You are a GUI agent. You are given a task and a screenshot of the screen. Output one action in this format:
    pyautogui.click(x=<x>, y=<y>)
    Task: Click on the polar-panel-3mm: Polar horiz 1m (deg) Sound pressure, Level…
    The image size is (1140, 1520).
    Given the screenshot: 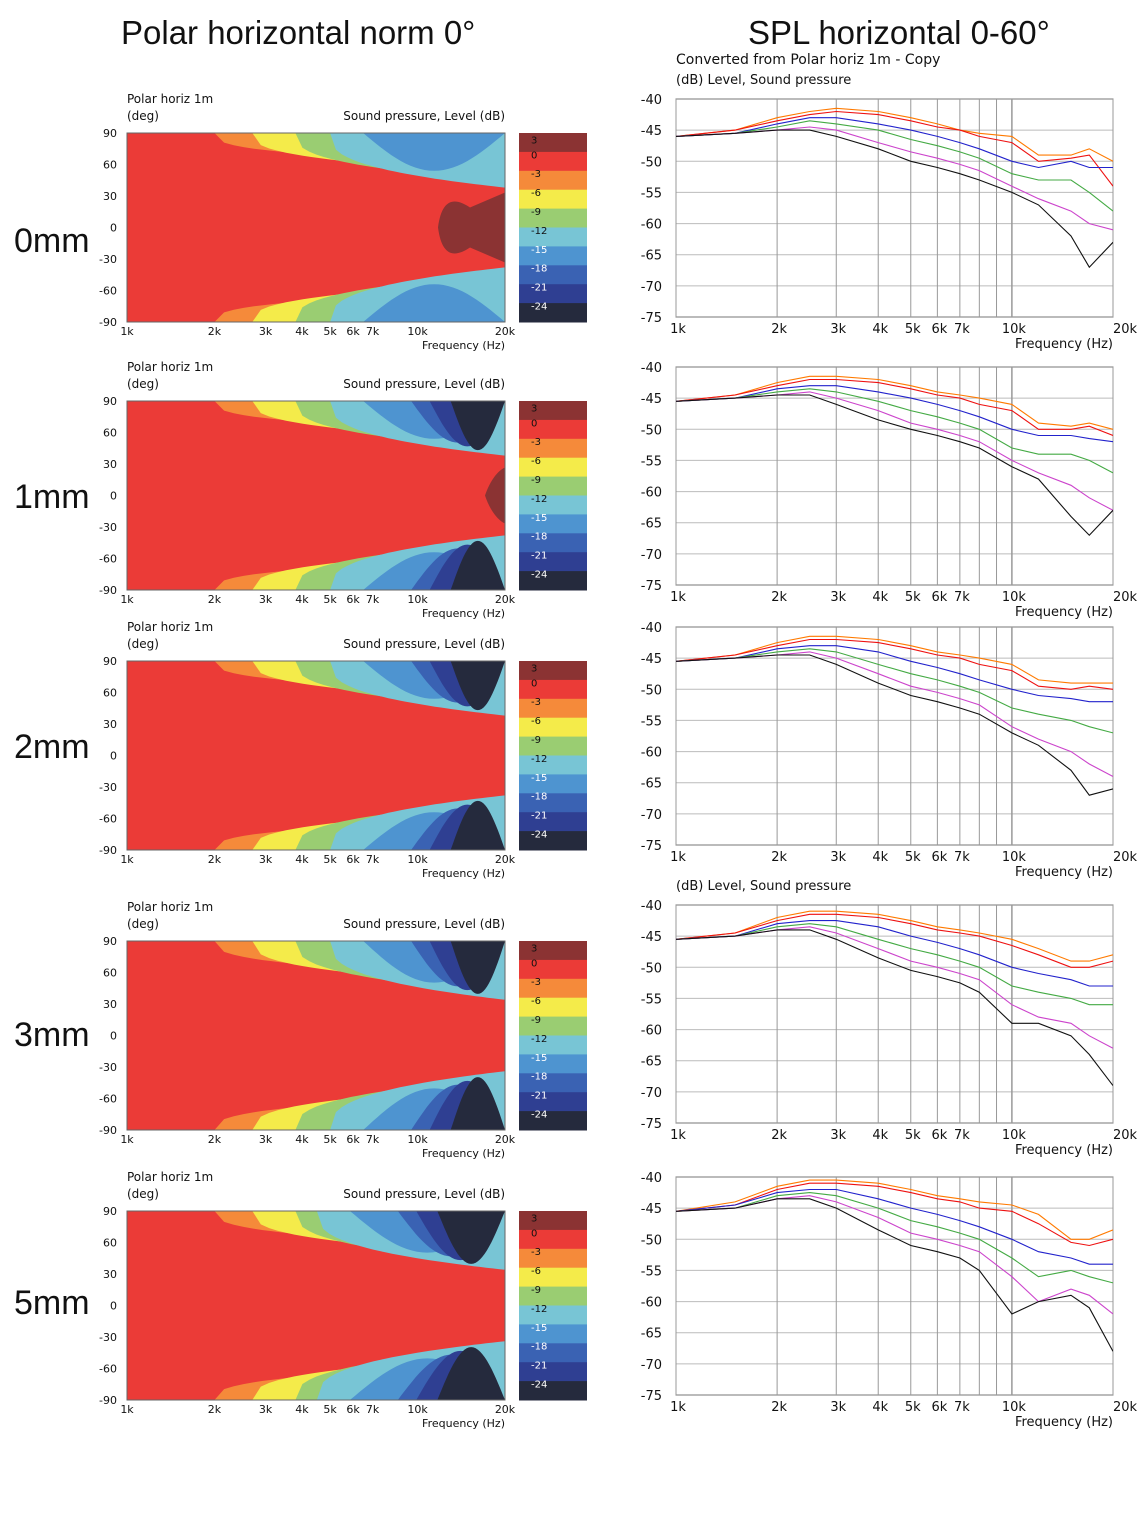 What is the action you would take?
    pyautogui.click(x=343, y=1030)
    